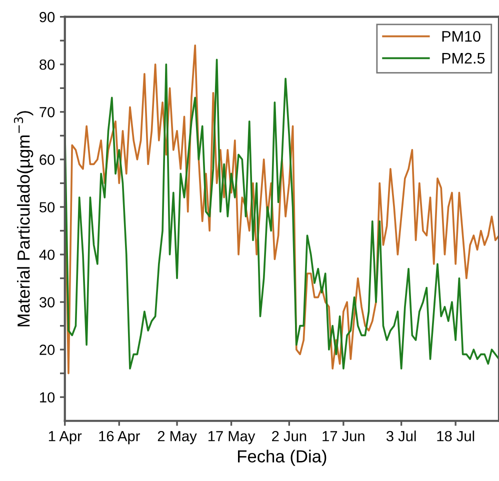 This screenshot has width=499, height=481. Describe the element at coordinates (47, 207) in the screenshot. I see `y-tick-label: 50` at that location.